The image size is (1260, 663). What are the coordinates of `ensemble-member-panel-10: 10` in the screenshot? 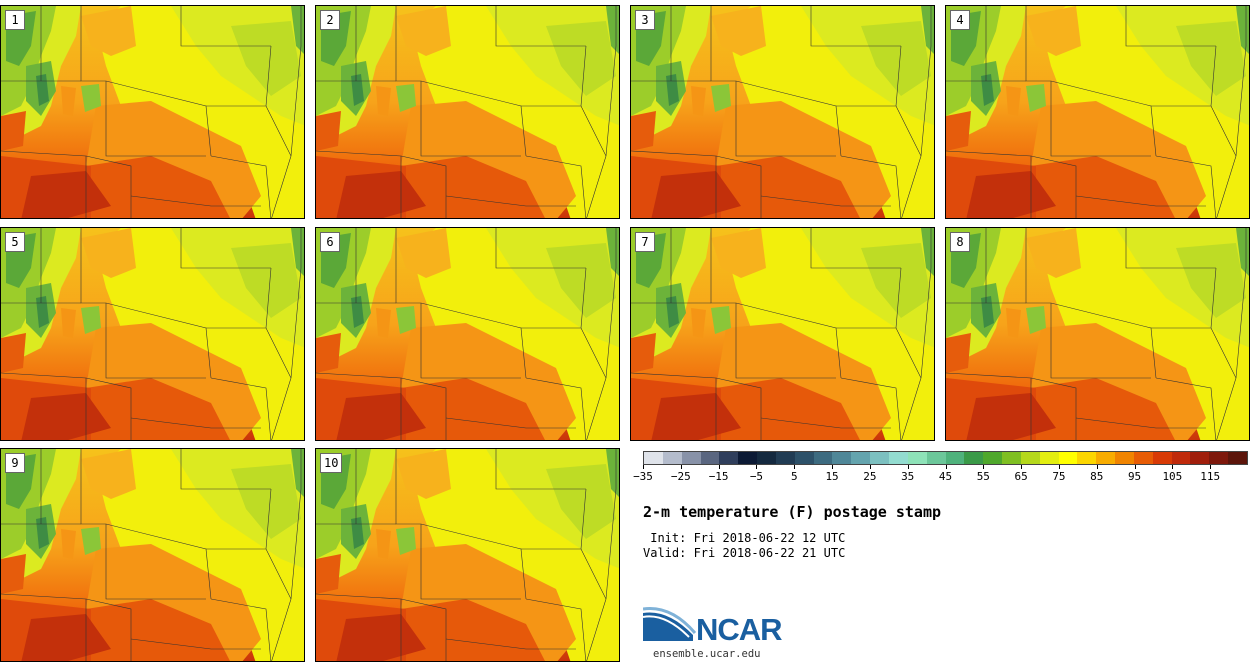 It's located at (467, 555).